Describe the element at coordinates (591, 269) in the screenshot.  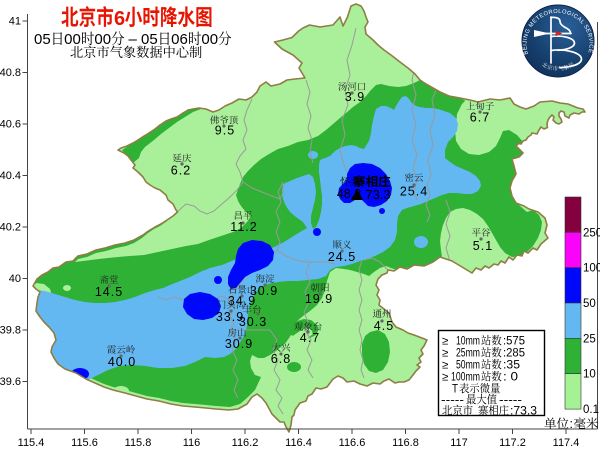
I see `svg-text: 100` at that location.